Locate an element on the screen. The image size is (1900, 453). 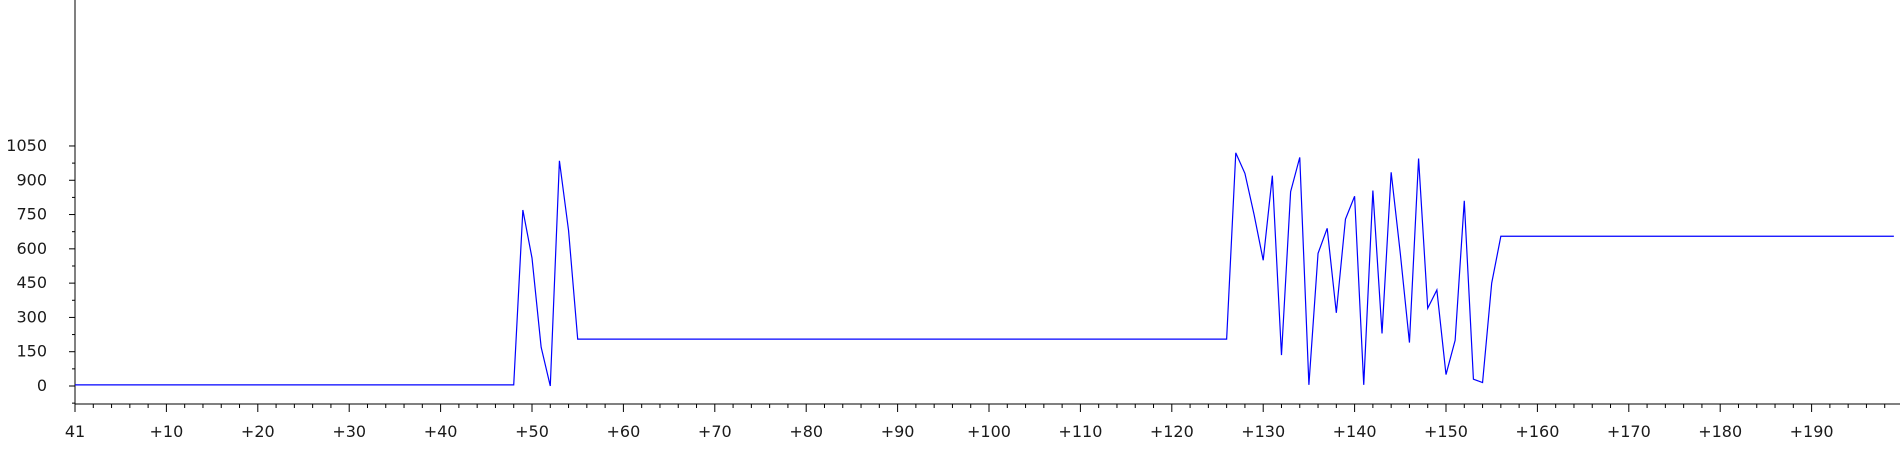
x-tick-label: +70 is located at coordinates (715, 431).